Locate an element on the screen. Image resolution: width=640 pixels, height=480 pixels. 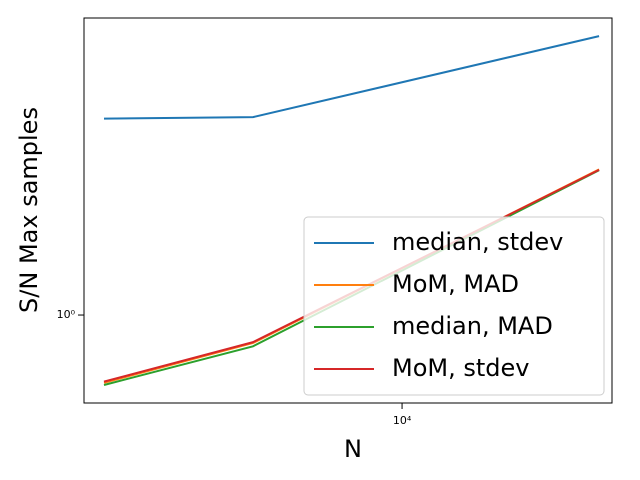
x-axis-label: N is located at coordinates (353, 449).